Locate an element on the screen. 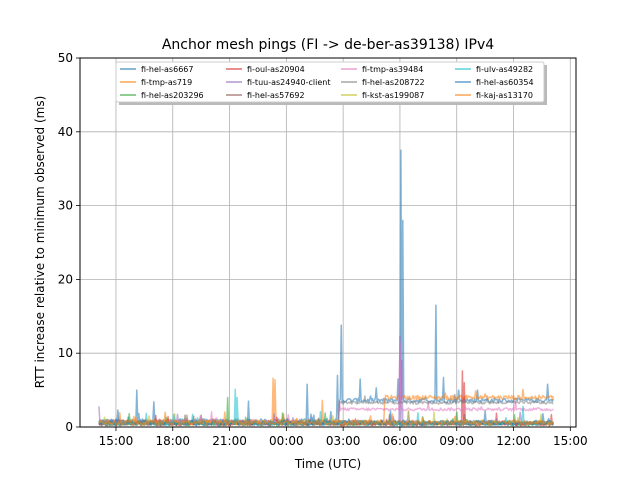 This screenshot has width=640, height=484. legend-entry: fi-tmp-as39484 is located at coordinates (392, 69).